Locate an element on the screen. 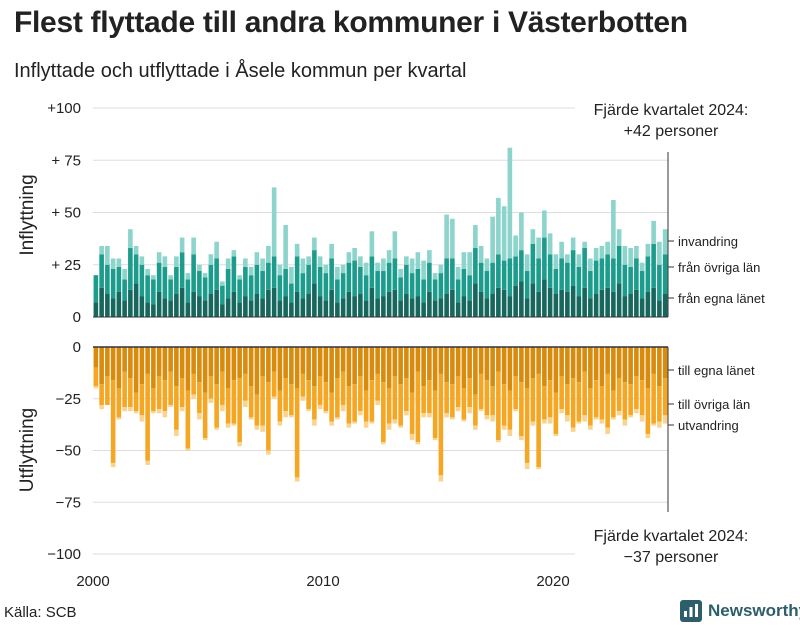  x-tick-label: 2010 is located at coordinates (322, 581).